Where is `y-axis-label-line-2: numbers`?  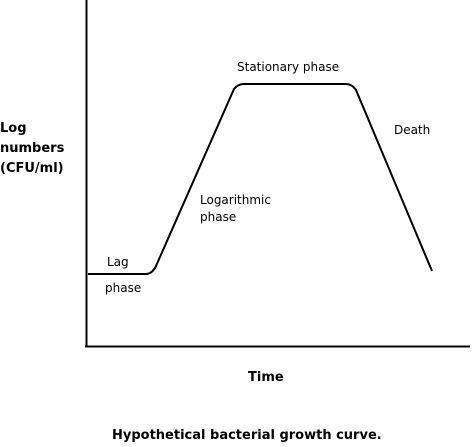
y-axis-label-line-2: numbers is located at coordinates (32, 148).